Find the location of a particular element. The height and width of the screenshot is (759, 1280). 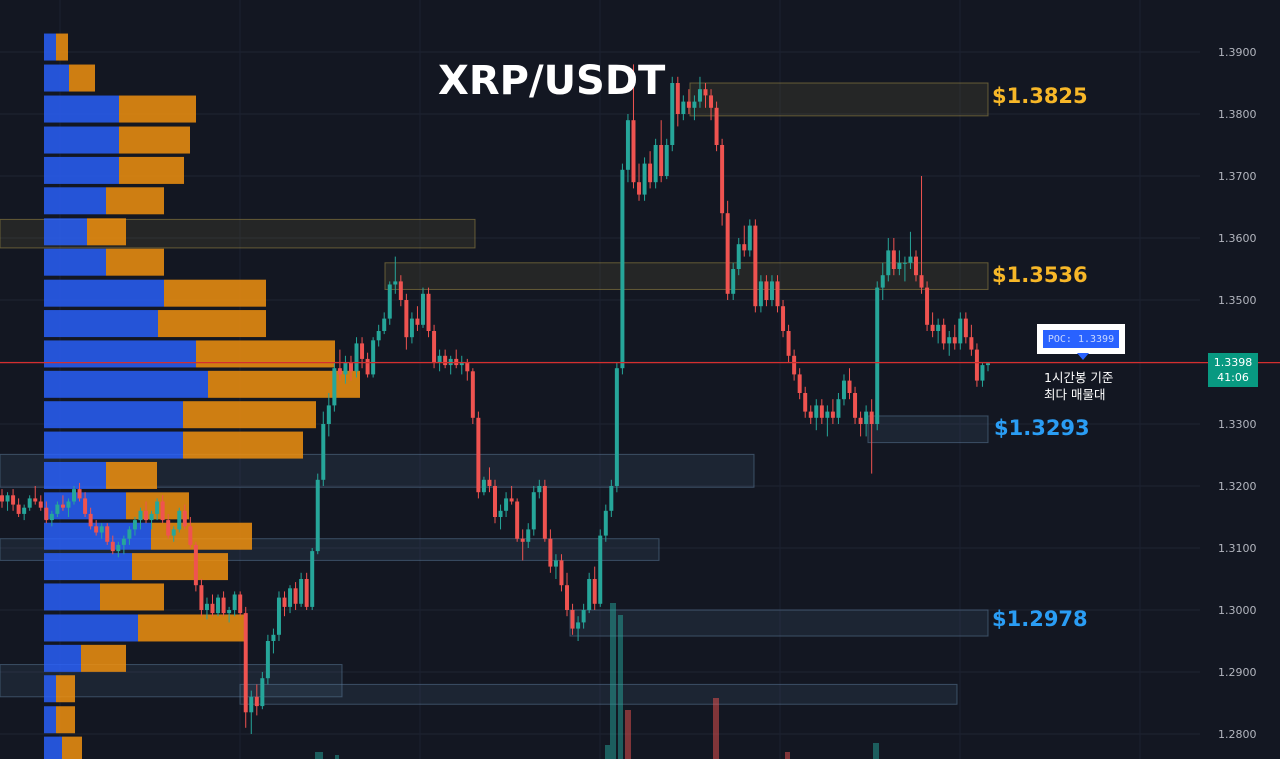

zone-box is located at coordinates (928, 429).